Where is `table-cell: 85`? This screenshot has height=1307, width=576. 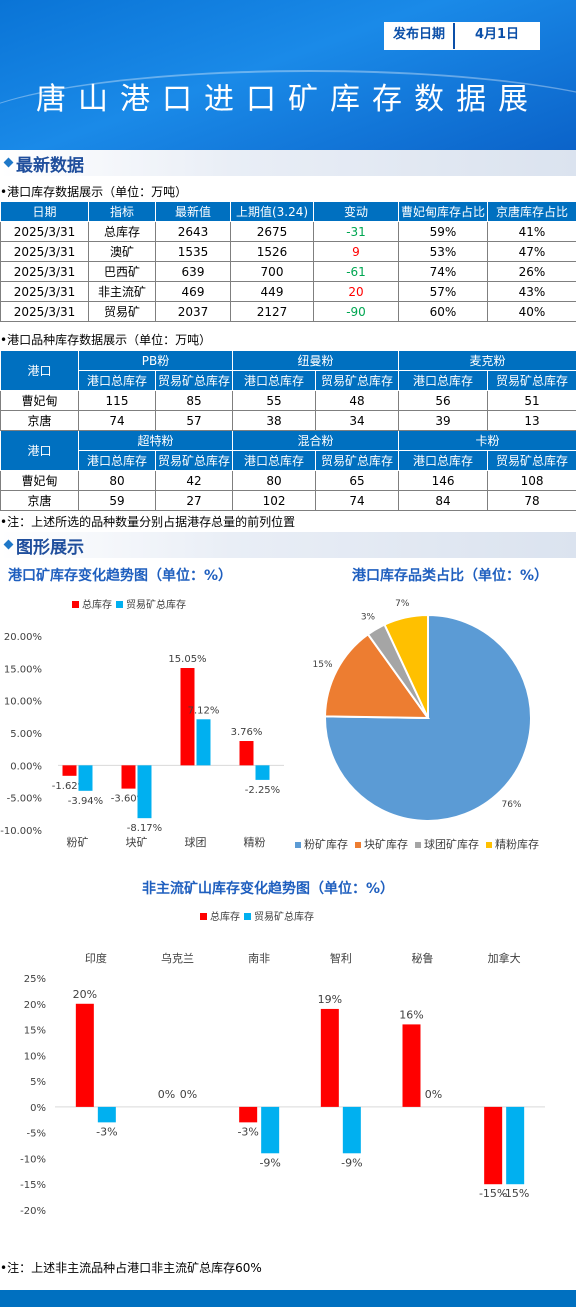 table-cell: 85 is located at coordinates (194, 400).